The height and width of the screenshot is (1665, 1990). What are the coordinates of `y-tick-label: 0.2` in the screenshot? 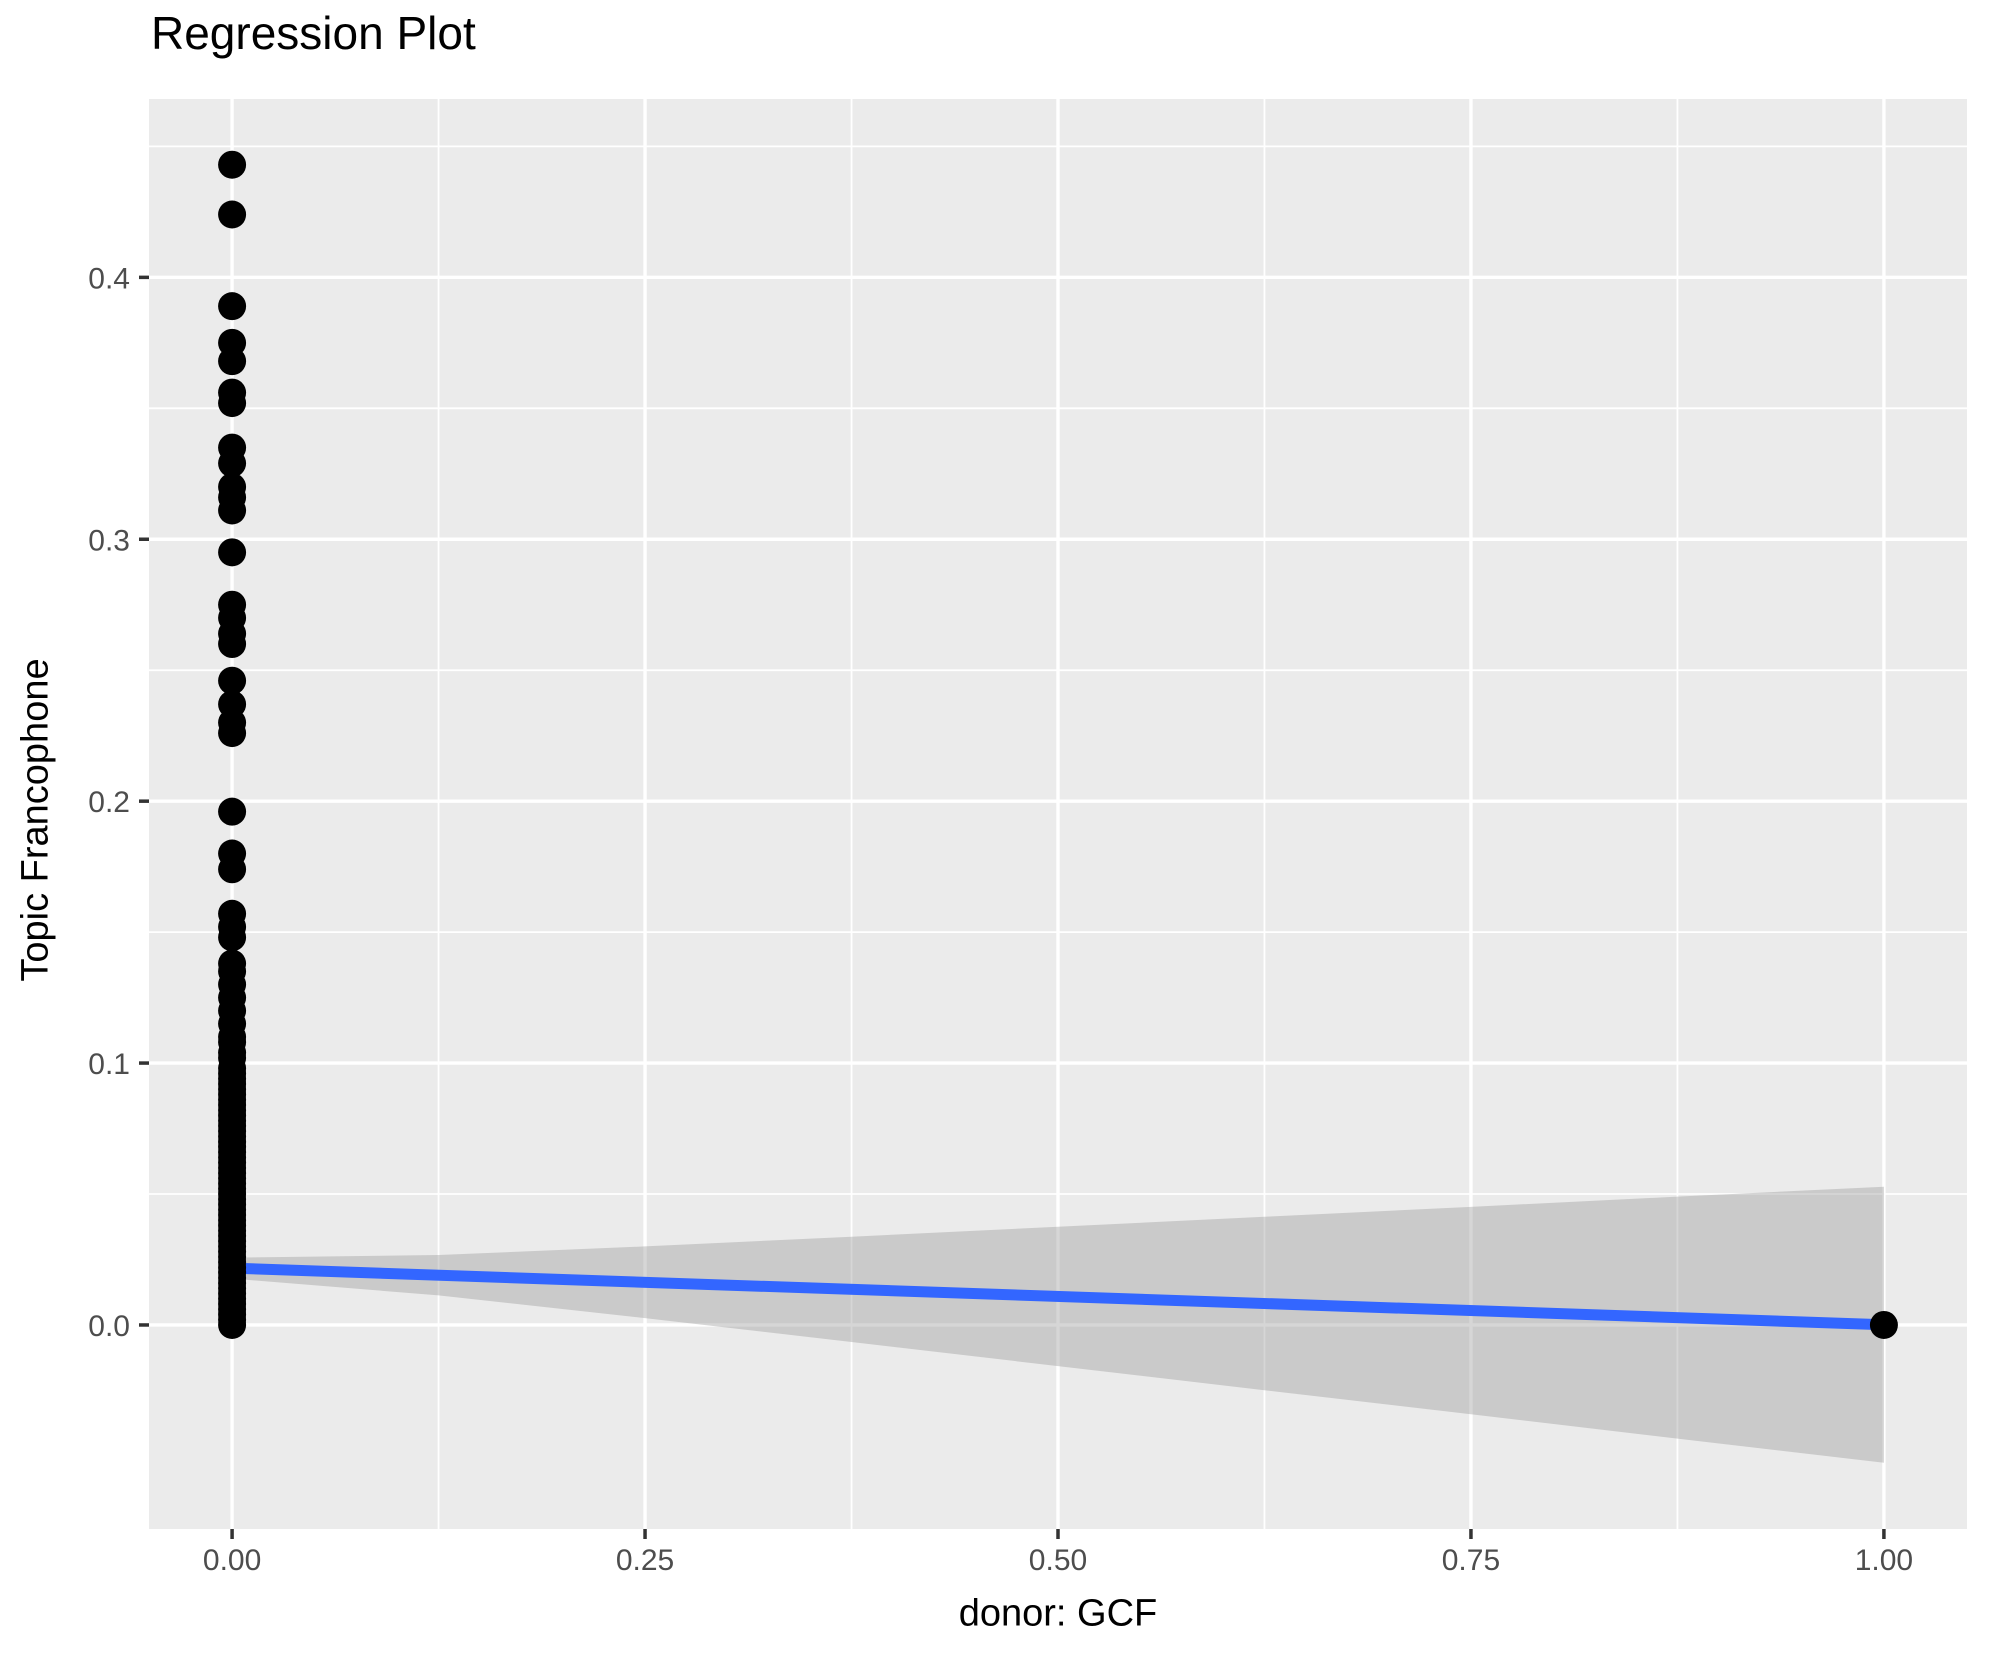 It's located at (109, 802).